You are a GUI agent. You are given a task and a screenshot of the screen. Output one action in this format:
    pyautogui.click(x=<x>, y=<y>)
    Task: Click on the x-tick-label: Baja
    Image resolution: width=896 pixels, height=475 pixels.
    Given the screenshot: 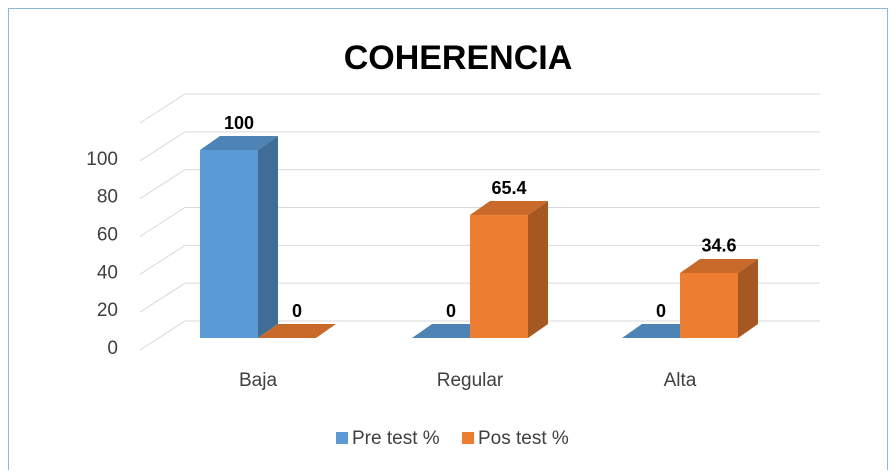 What is the action you would take?
    pyautogui.click(x=258, y=380)
    